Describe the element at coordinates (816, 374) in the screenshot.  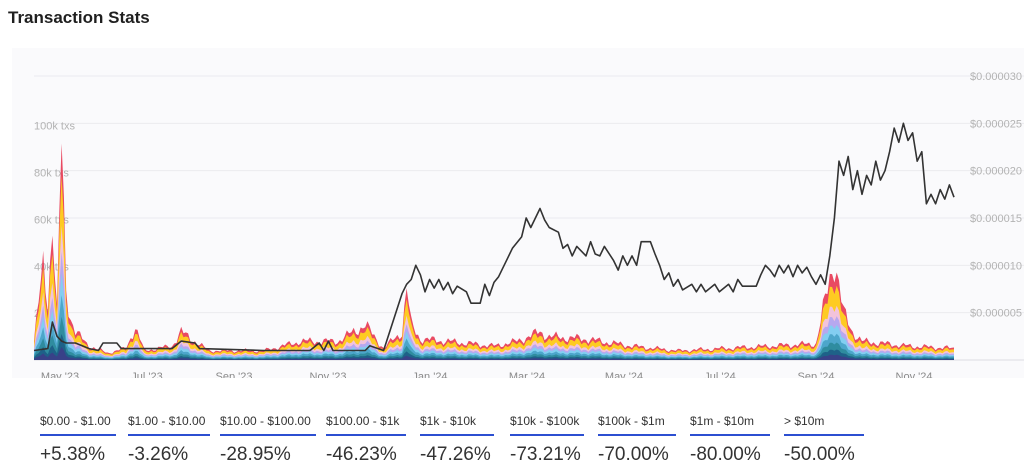
I see `x-axis-tick: Sep '24` at that location.